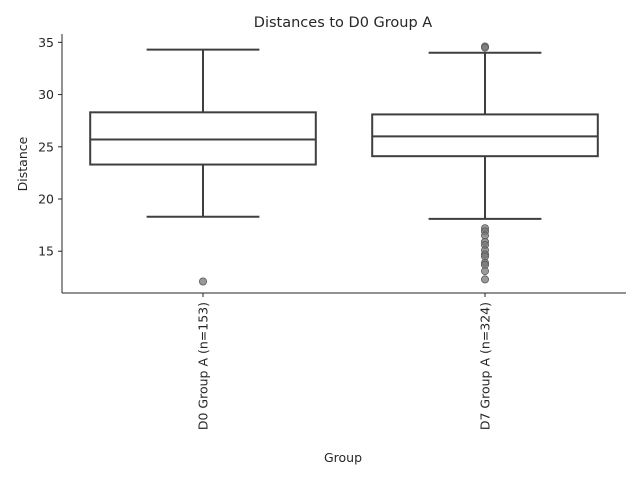 The height and width of the screenshot is (480, 640). What do you see at coordinates (46, 251) in the screenshot?
I see `y-tick-label: 15` at bounding box center [46, 251].